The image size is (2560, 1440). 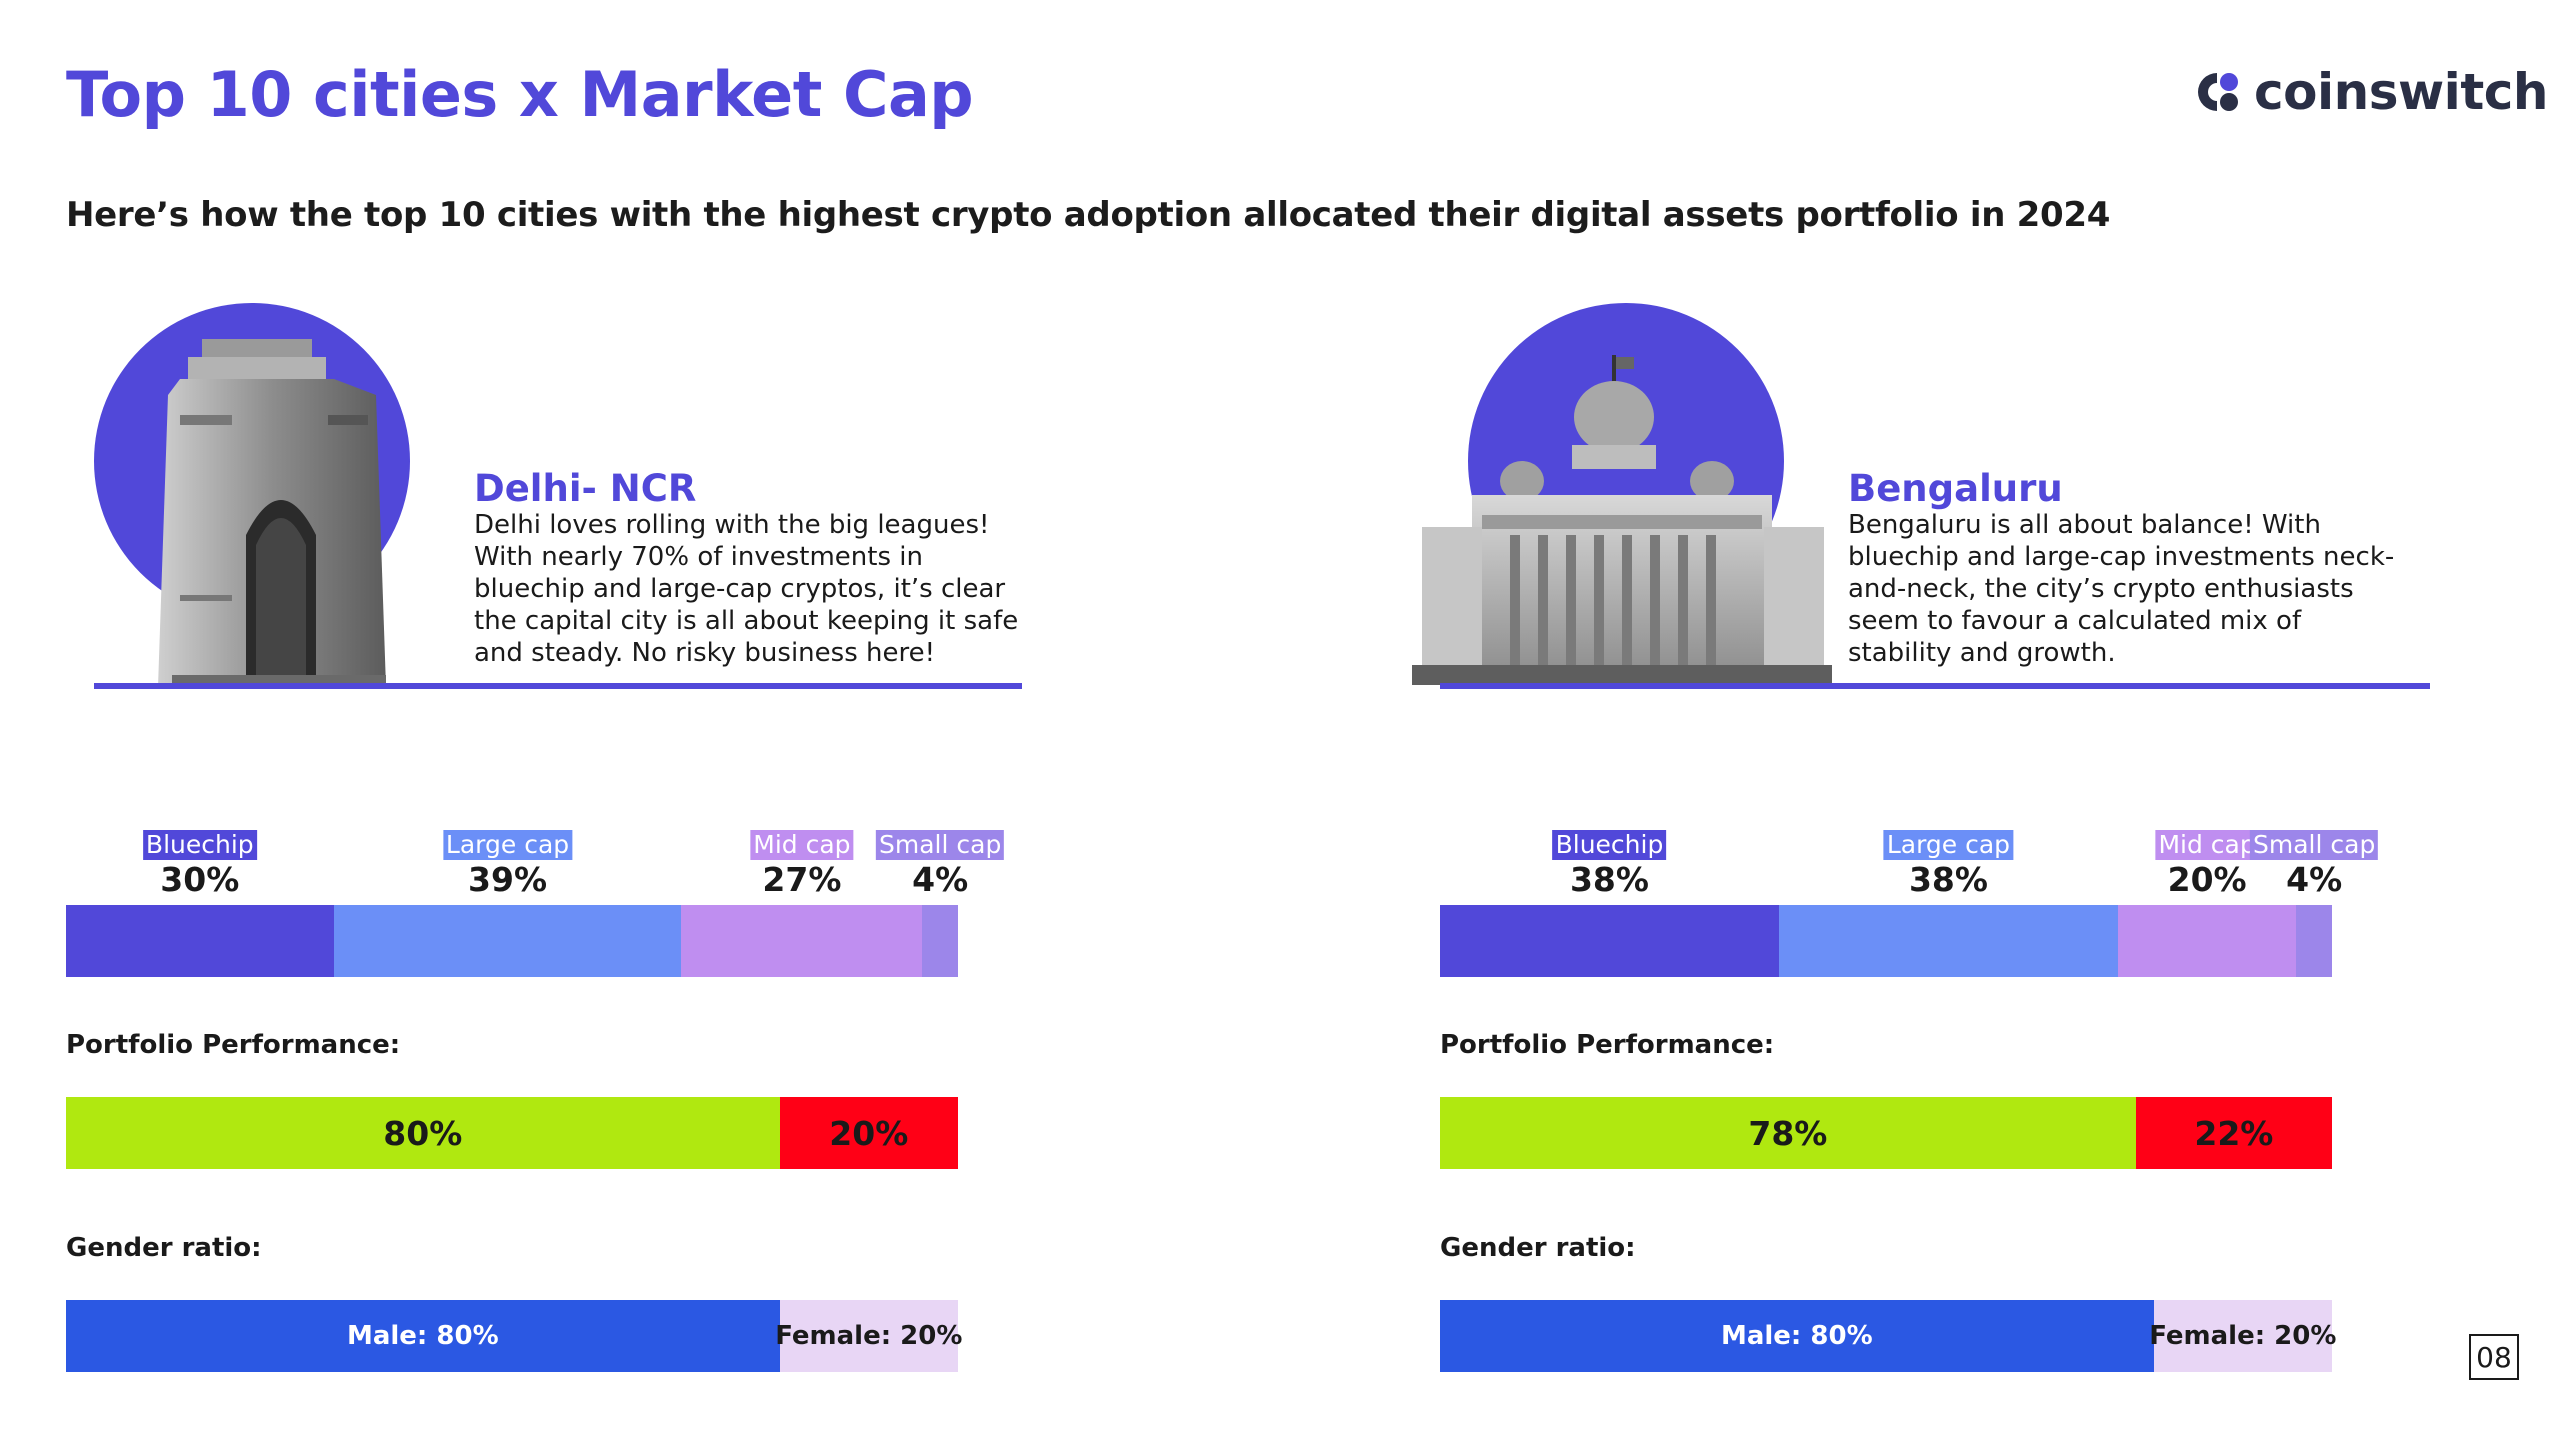 I want to click on city-name: Delhi- NCR, so click(x=585, y=488).